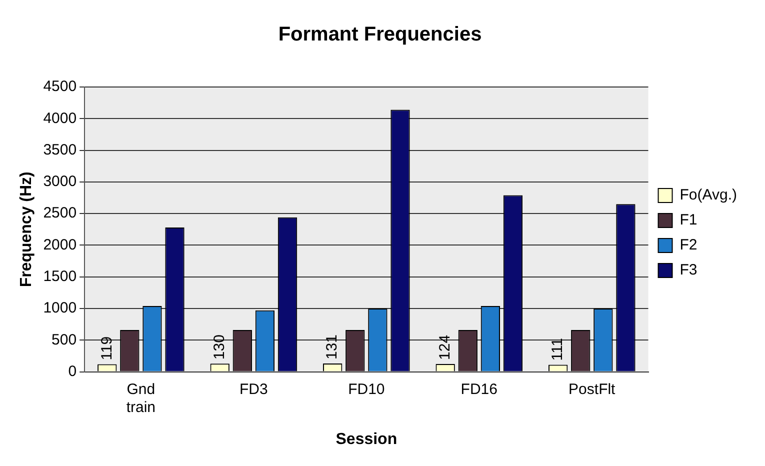  I want to click on y-tick-label: 0, so click(72, 371).